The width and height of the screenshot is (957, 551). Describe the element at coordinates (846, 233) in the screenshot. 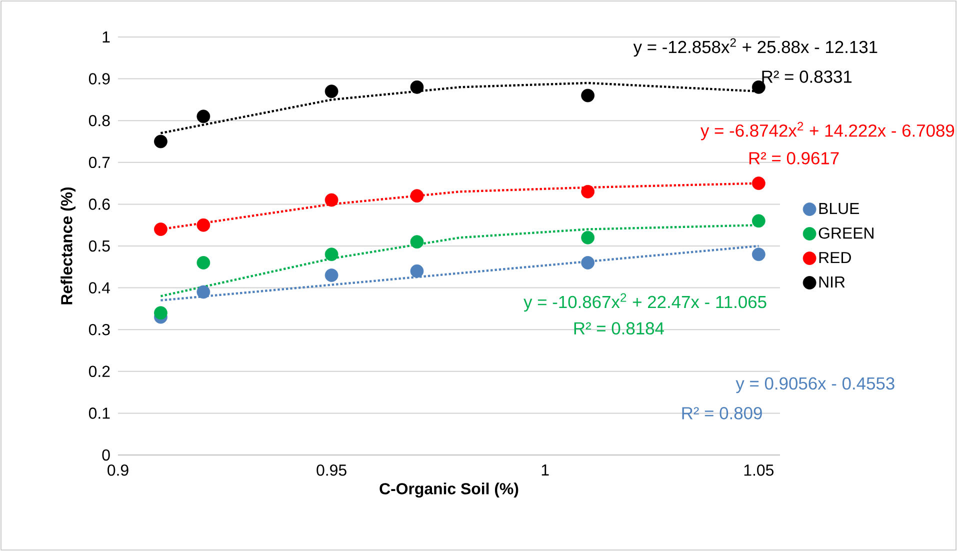

I see `legend-label: GREEN` at that location.